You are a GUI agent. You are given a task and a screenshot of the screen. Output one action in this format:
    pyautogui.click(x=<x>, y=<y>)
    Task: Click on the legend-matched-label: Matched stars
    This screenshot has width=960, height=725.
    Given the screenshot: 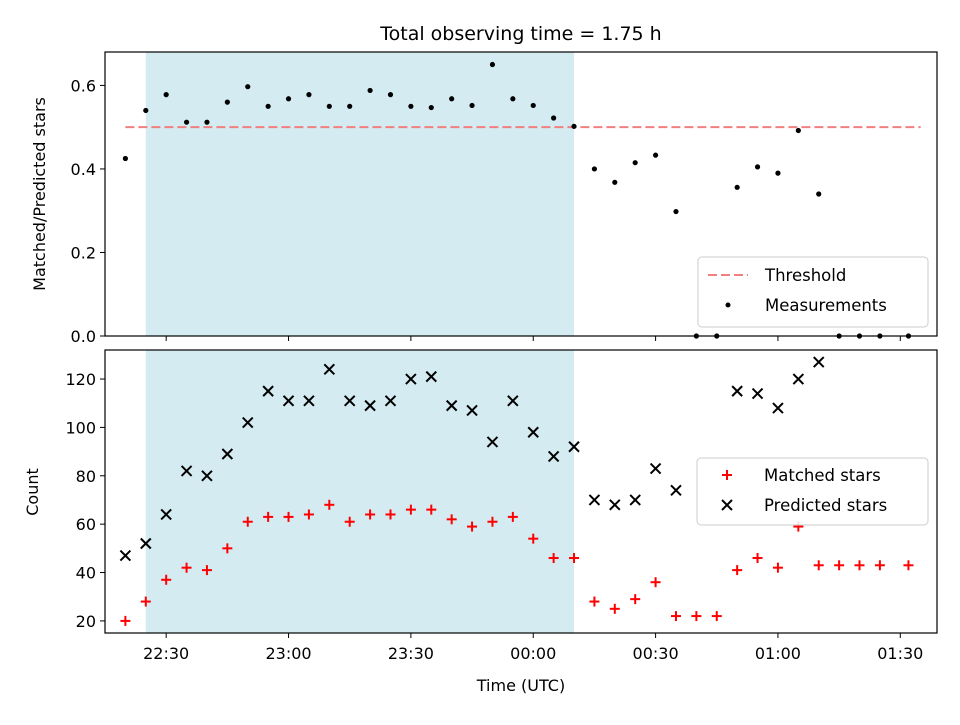 What is the action you would take?
    pyautogui.click(x=822, y=475)
    